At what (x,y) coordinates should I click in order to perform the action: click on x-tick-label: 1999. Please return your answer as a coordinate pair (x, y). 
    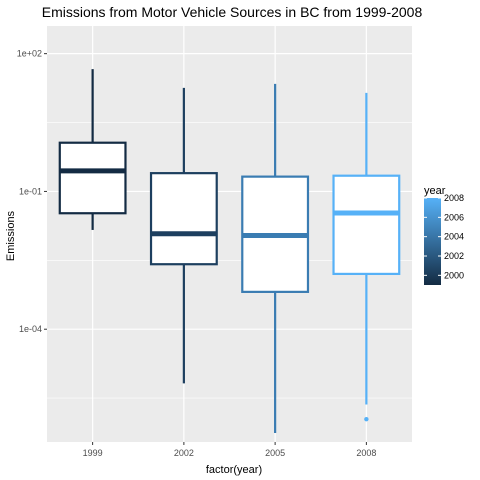
    Looking at the image, I should click on (93, 453).